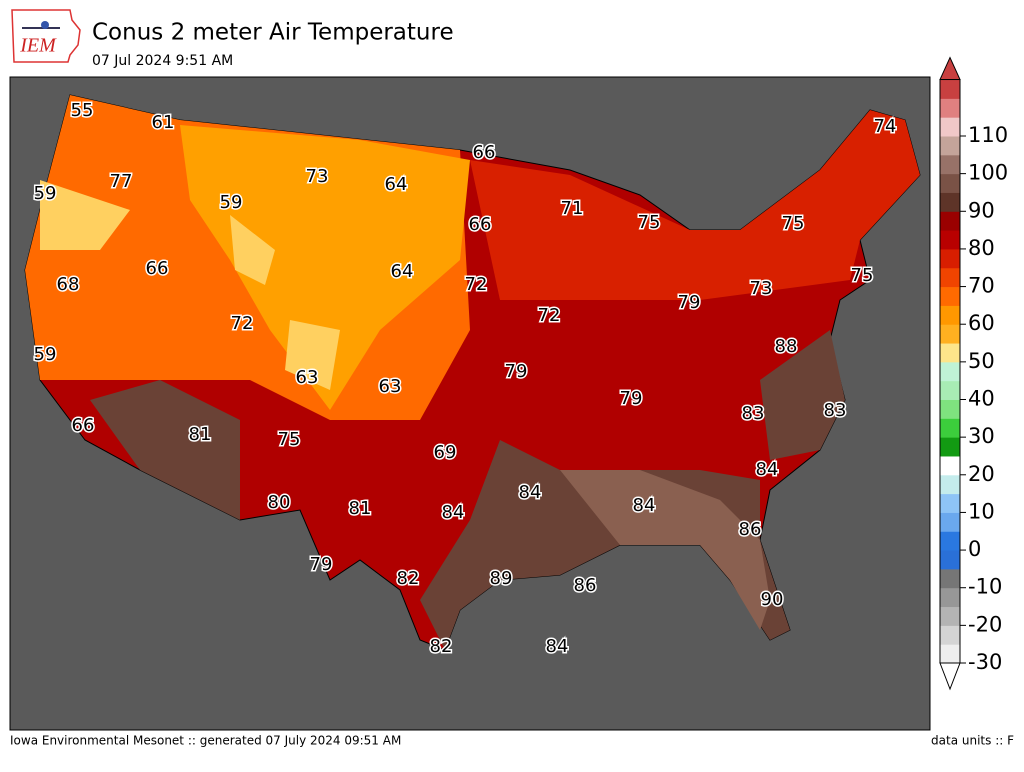 This screenshot has width=1024, height=772. What do you see at coordinates (121, 181) in the screenshot?
I see `temperature-label: 77` at bounding box center [121, 181].